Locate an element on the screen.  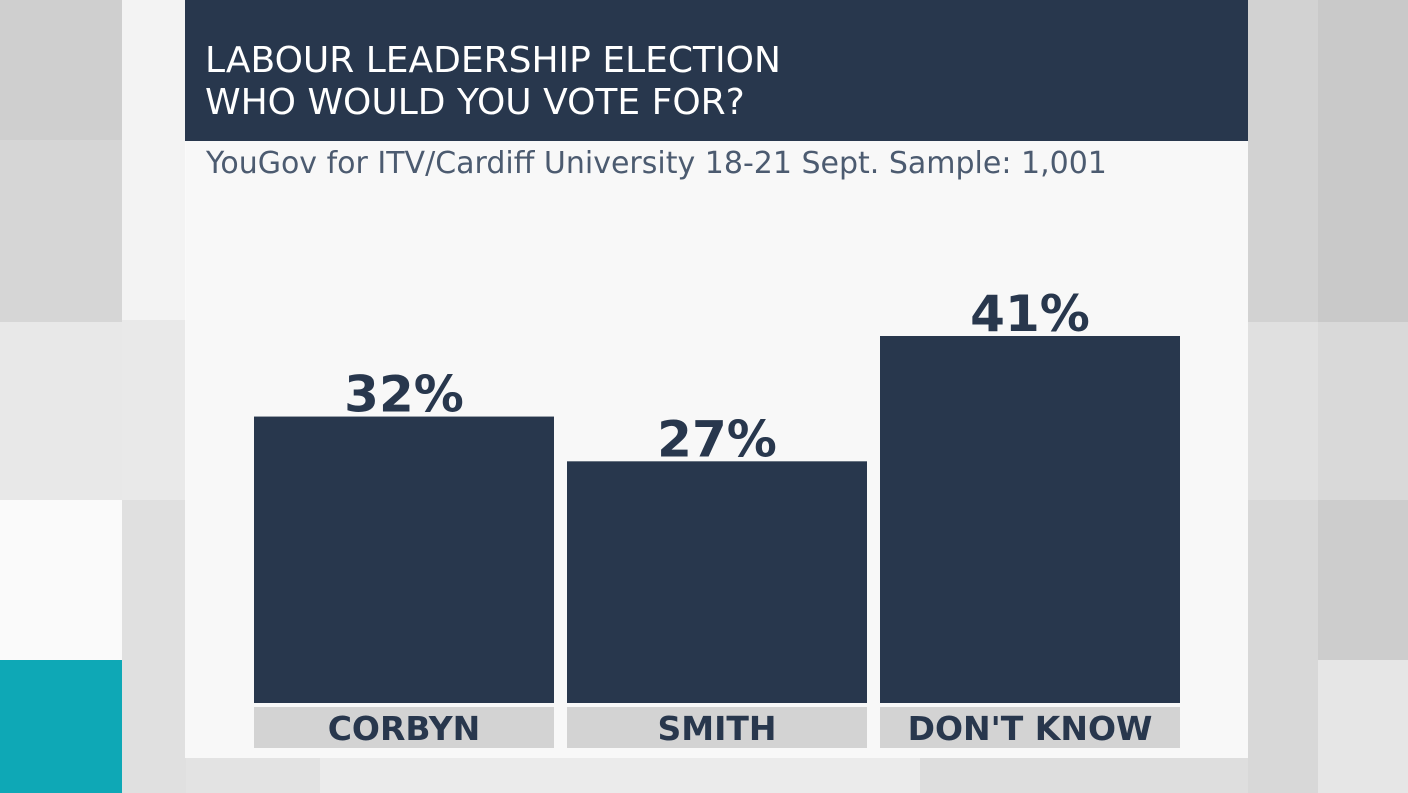
value-label-2: 41% is located at coordinates (1030, 314).